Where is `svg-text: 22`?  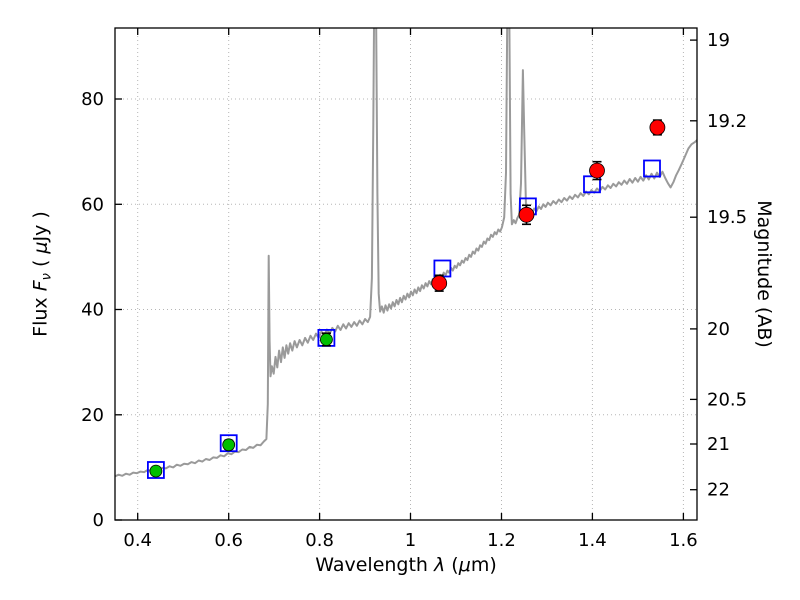 svg-text: 22 is located at coordinates (718, 490).